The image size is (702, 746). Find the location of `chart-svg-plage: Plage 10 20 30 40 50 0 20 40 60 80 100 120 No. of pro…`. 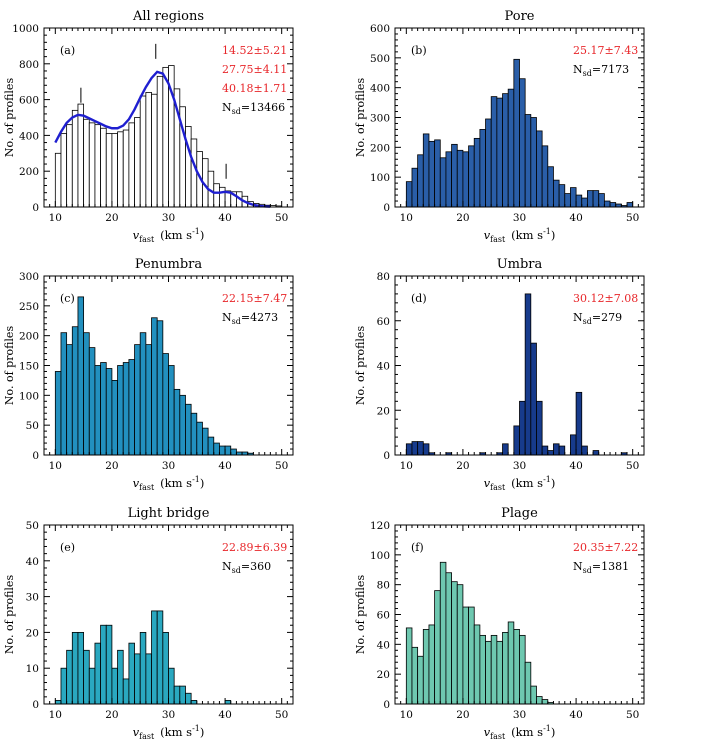

chart-svg-plage: Plage 10 20 30 40 50 0 20 40 60 80 100 120 No. of pro… is located at coordinates (499, 623).